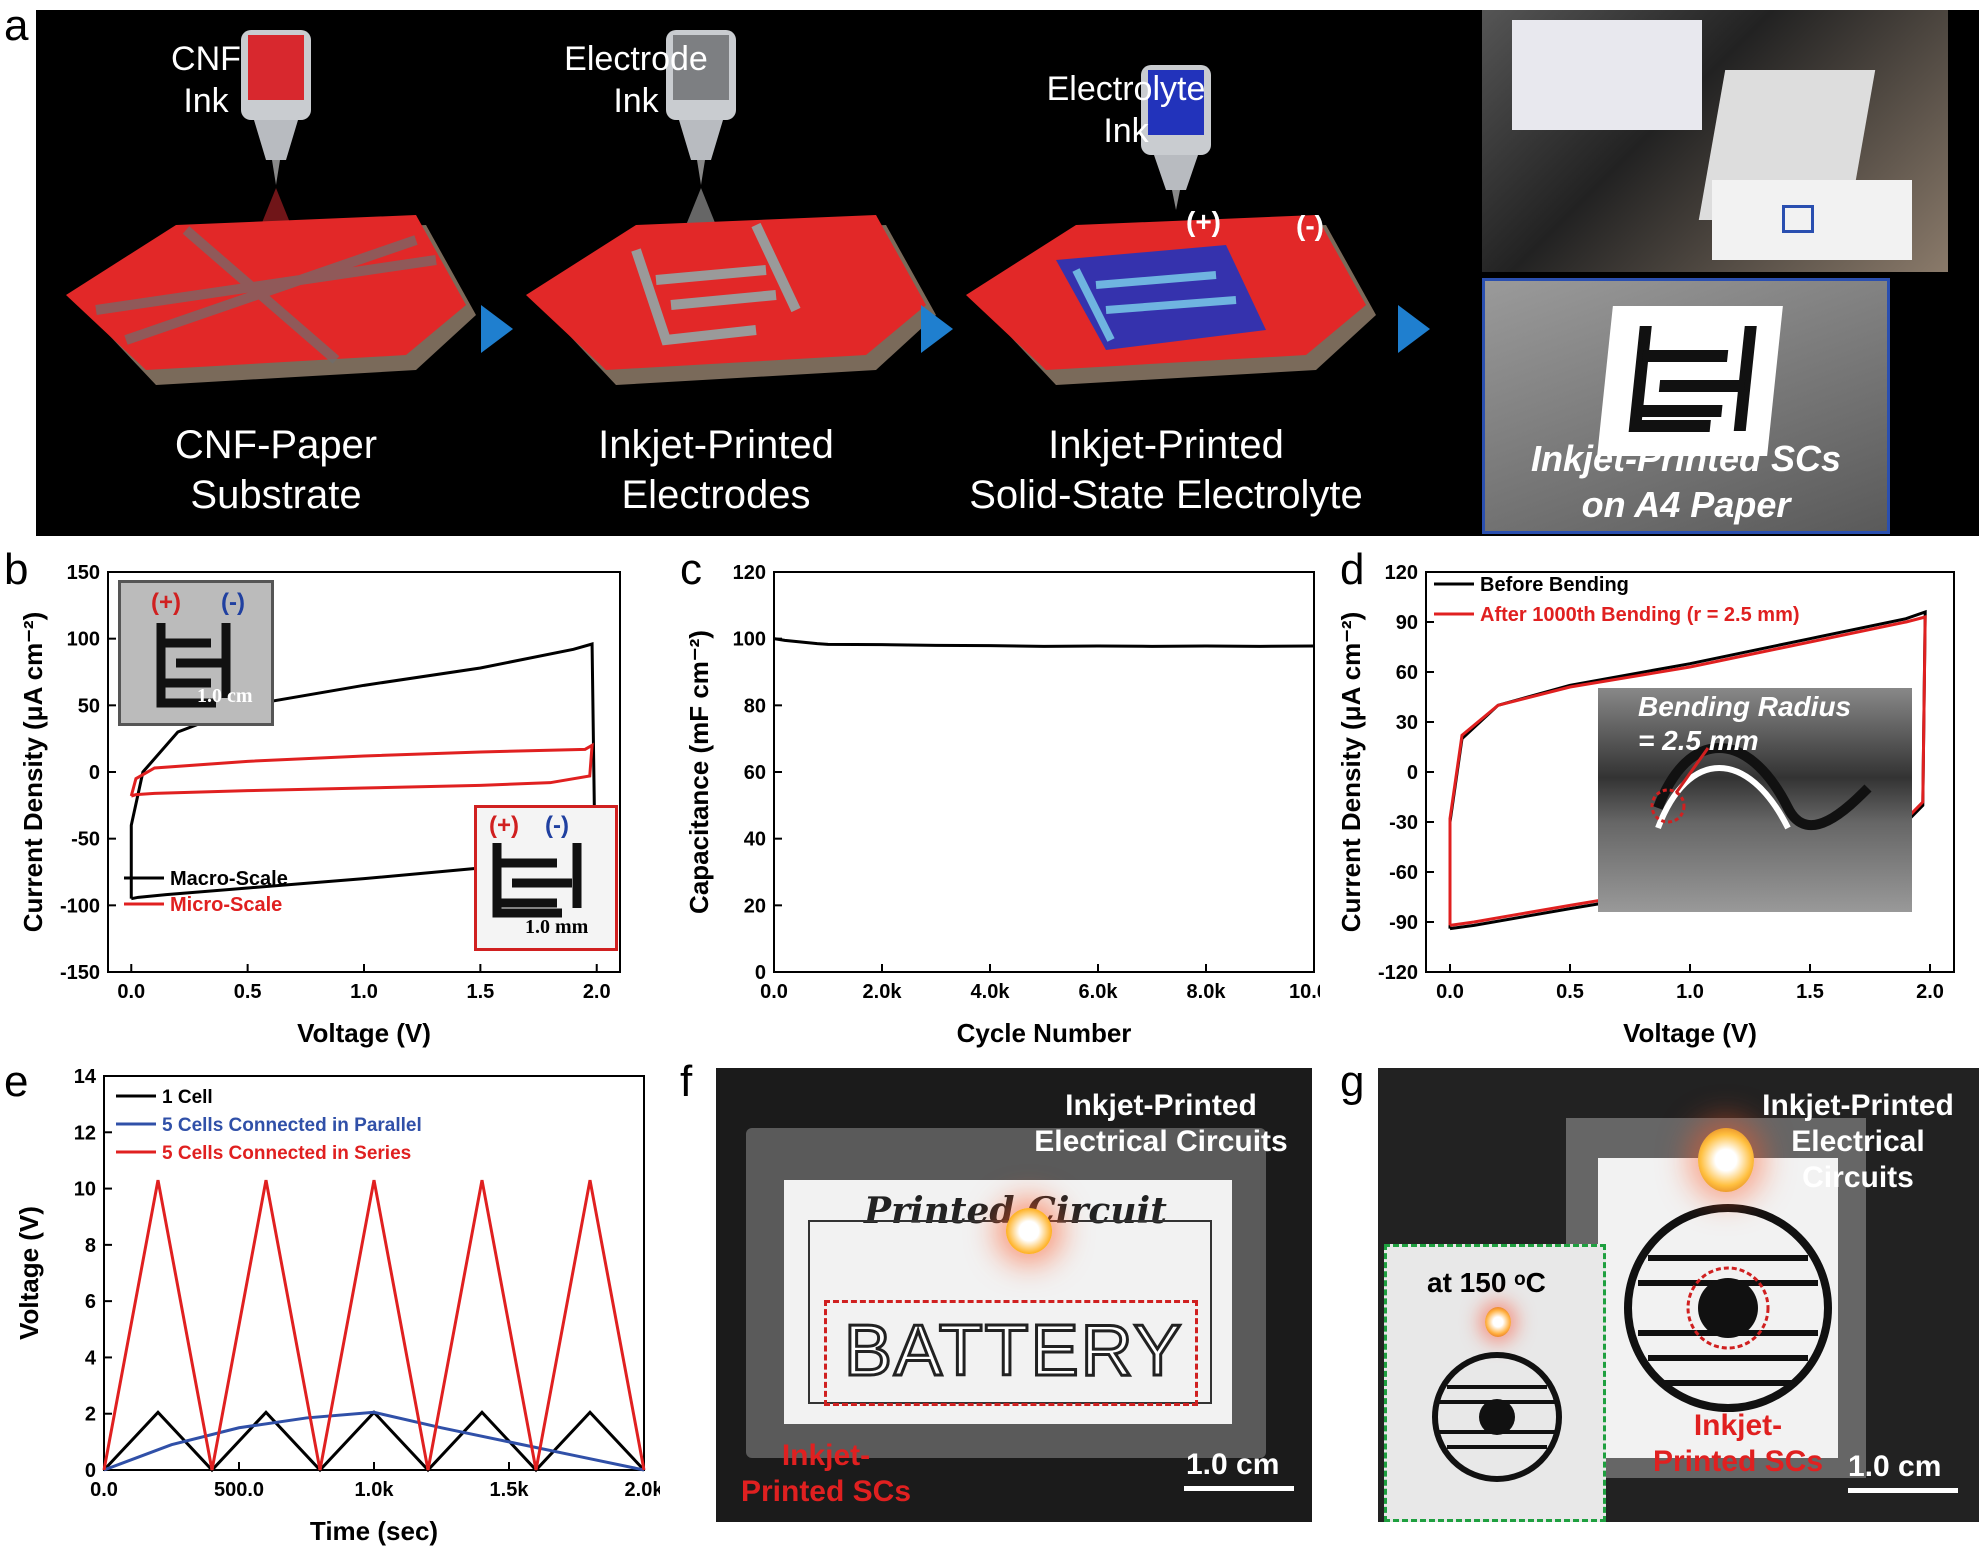 This screenshot has width=1979, height=1557. I want to click on inset-bending-line1: Bending Radius, so click(1745, 706).